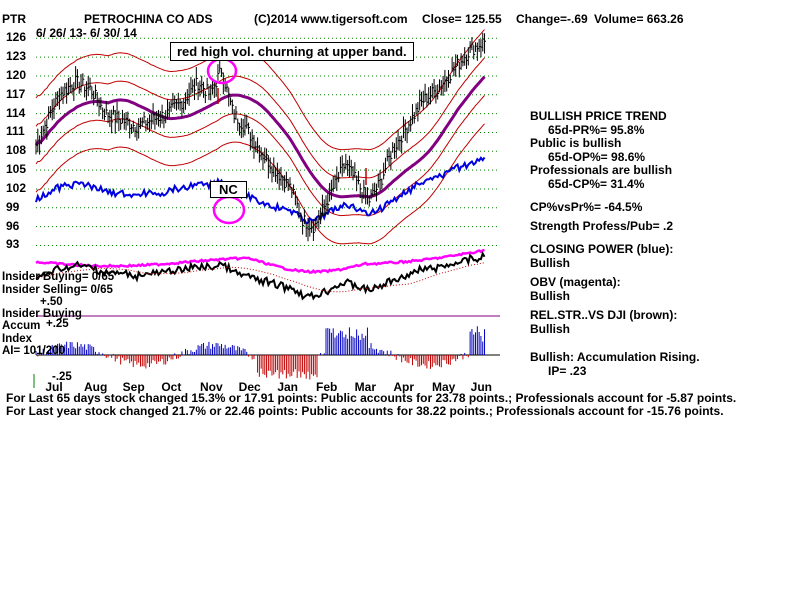 The height and width of the screenshot is (600, 800). What do you see at coordinates (602, 249) in the screenshot?
I see `side-closing-power: CLOSING POWER (blue):` at bounding box center [602, 249].